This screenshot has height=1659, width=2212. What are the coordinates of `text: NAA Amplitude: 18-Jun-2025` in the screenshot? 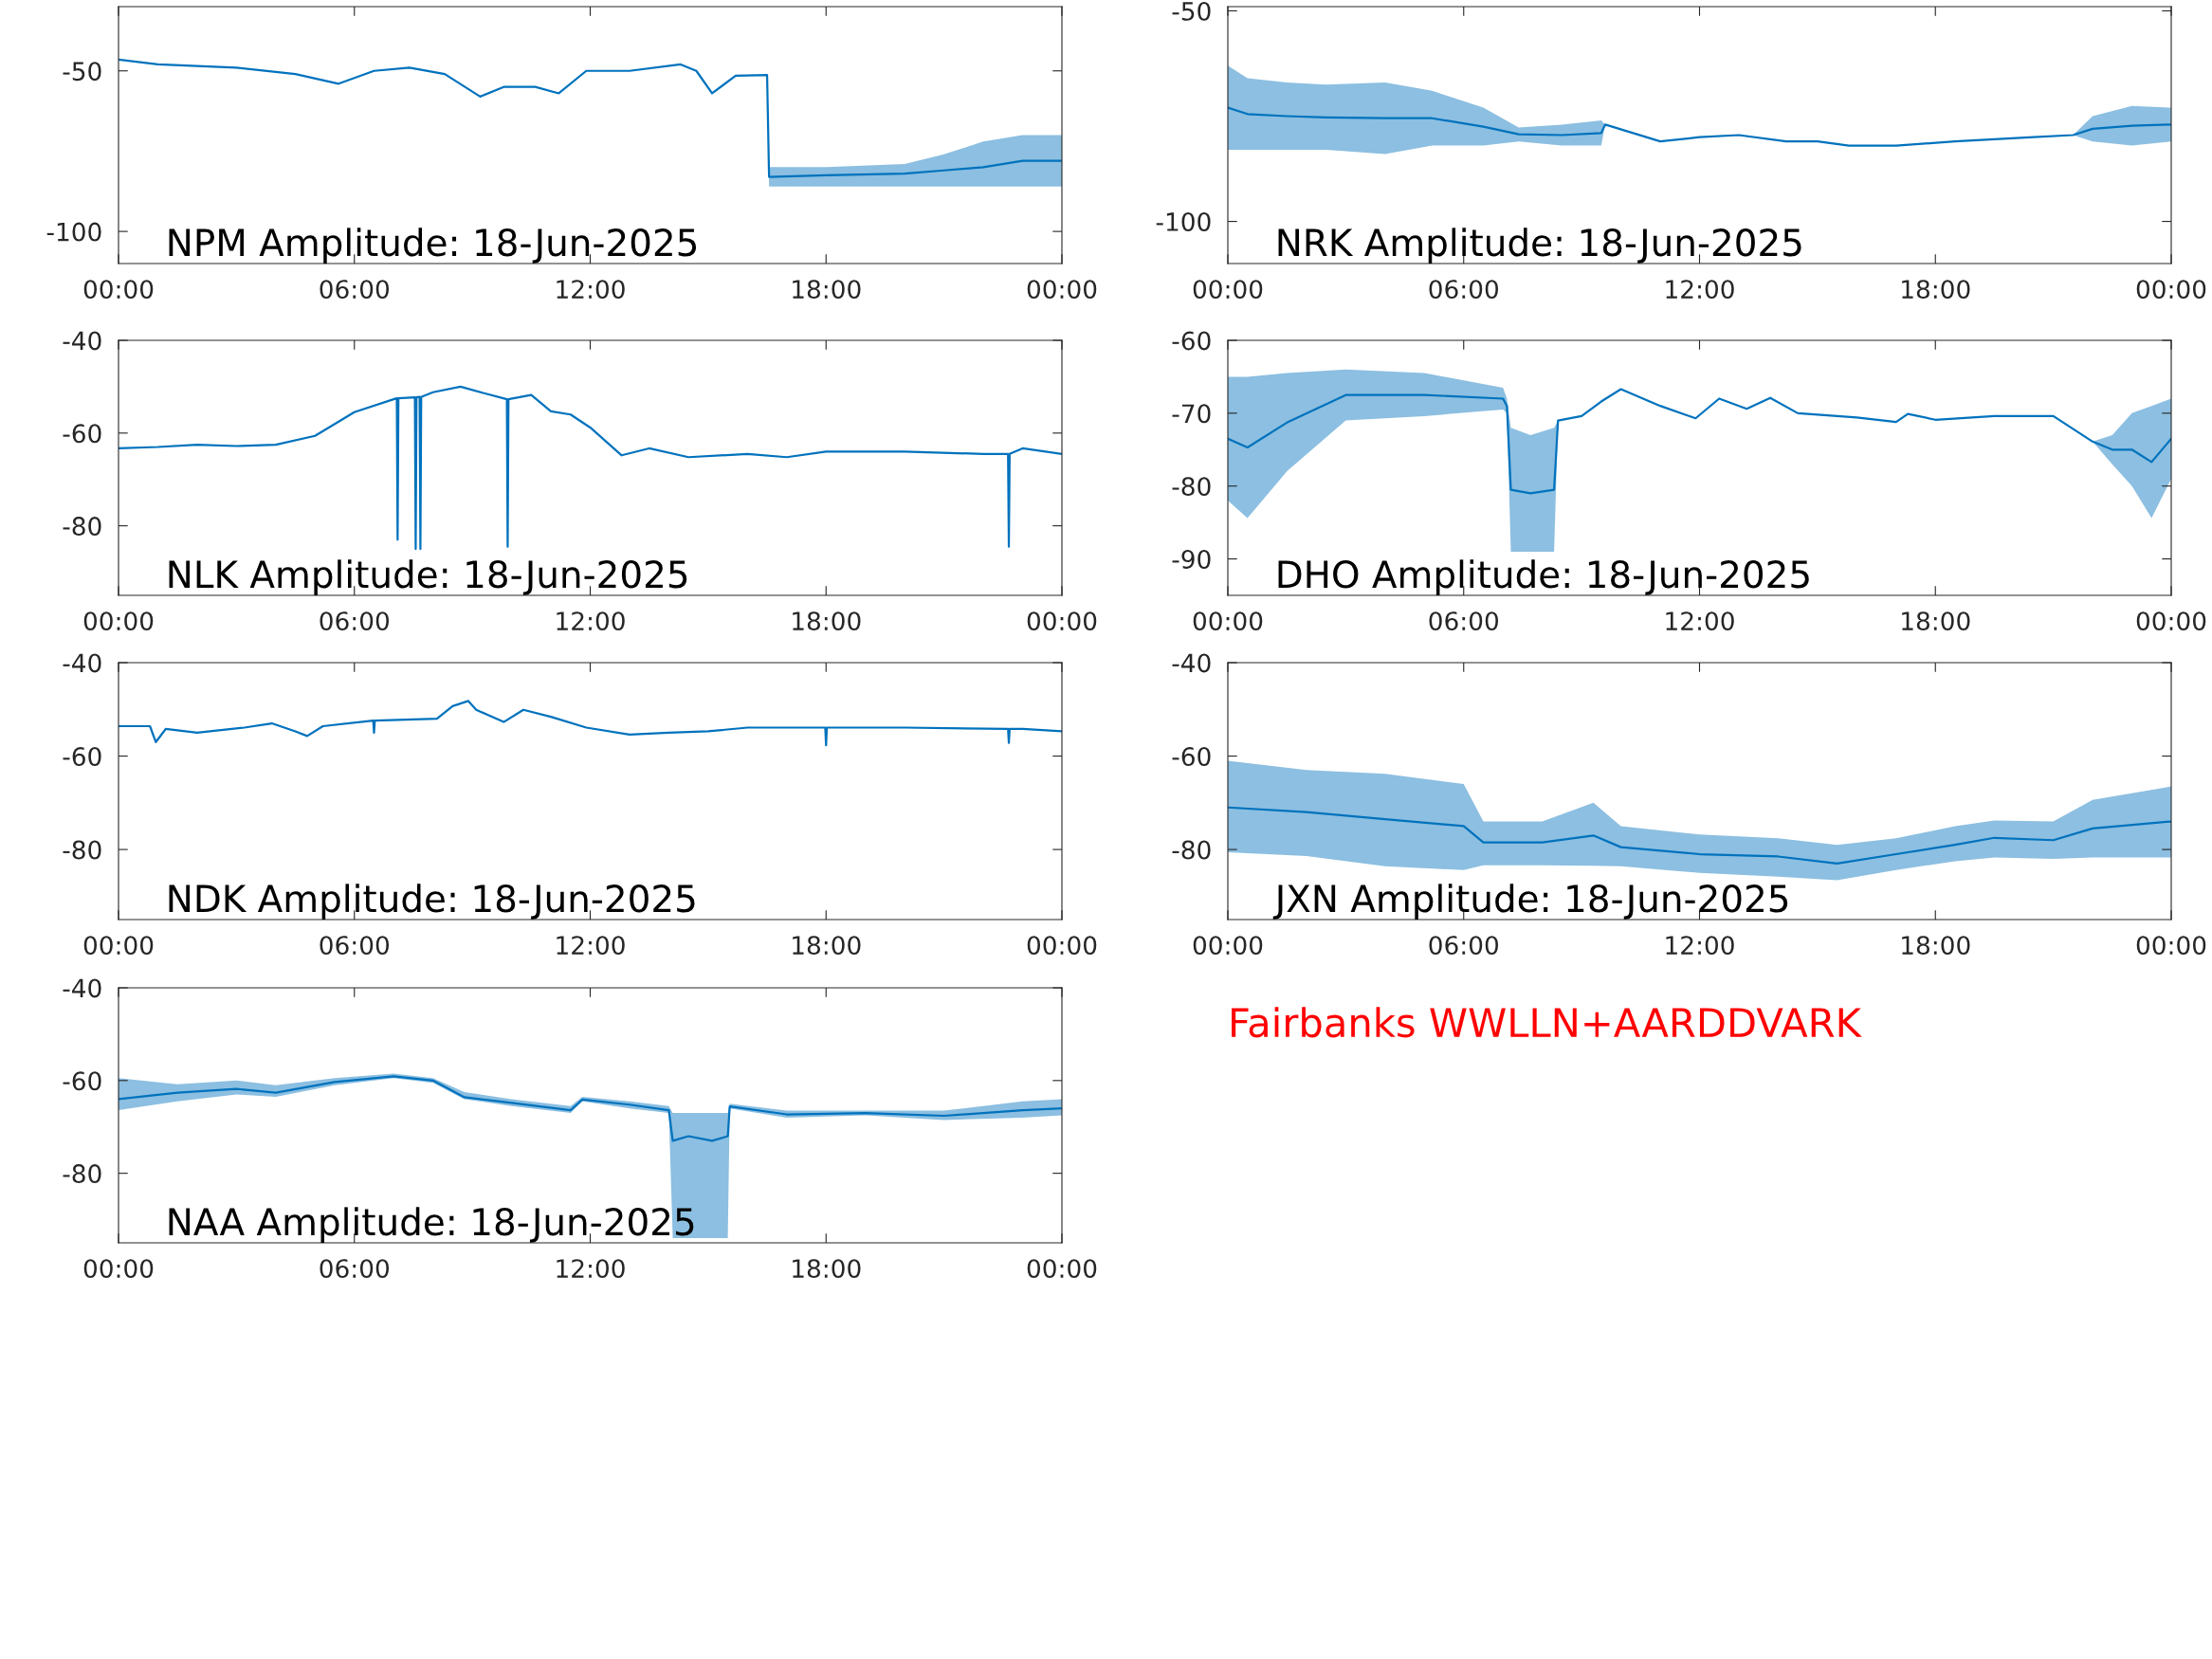 It's located at (431, 1225).